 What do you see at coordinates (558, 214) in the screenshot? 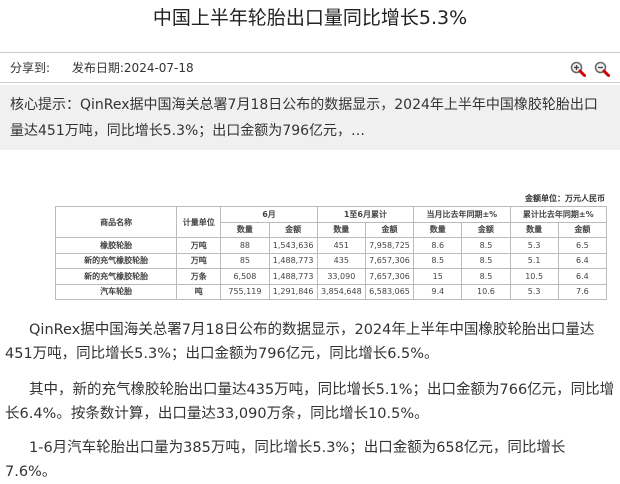
I see `header-group: 累计比去年同期±%` at bounding box center [558, 214].